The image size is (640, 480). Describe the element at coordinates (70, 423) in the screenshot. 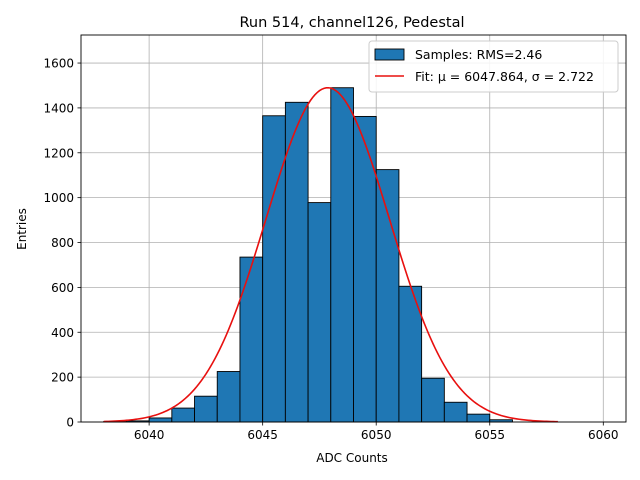

I see `y-tick-label: 0` at that location.